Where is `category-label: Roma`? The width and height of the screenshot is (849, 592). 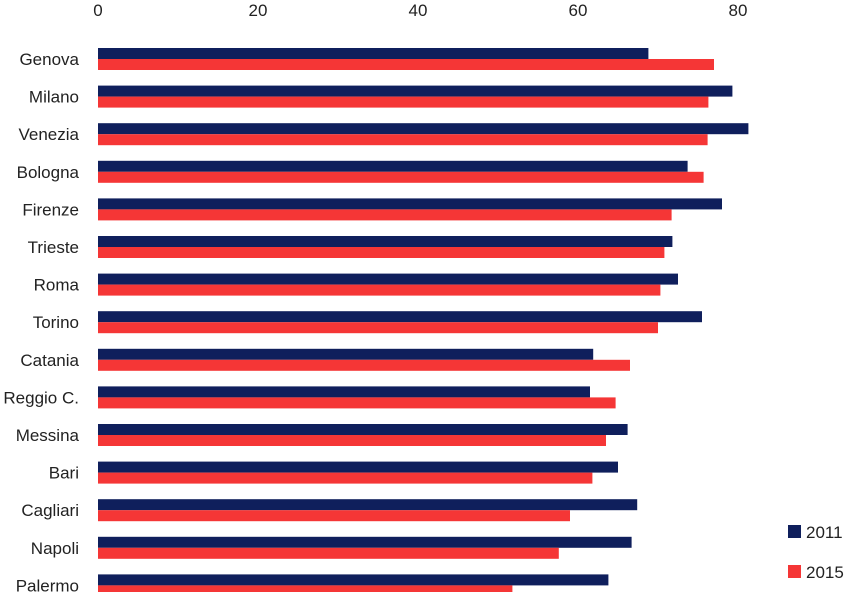
category-label: Roma is located at coordinates (57, 285).